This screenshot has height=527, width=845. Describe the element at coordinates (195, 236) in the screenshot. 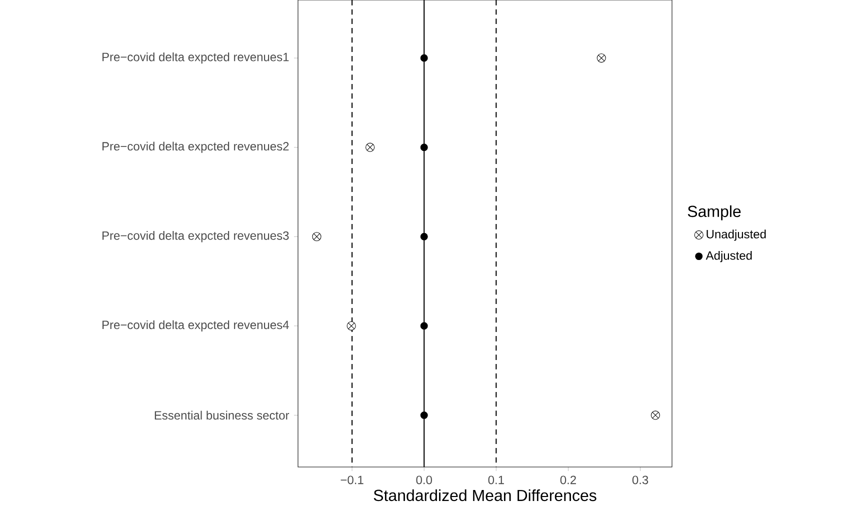

I see `y-tick-label: Pre−covid delta expcted revenues3` at that location.